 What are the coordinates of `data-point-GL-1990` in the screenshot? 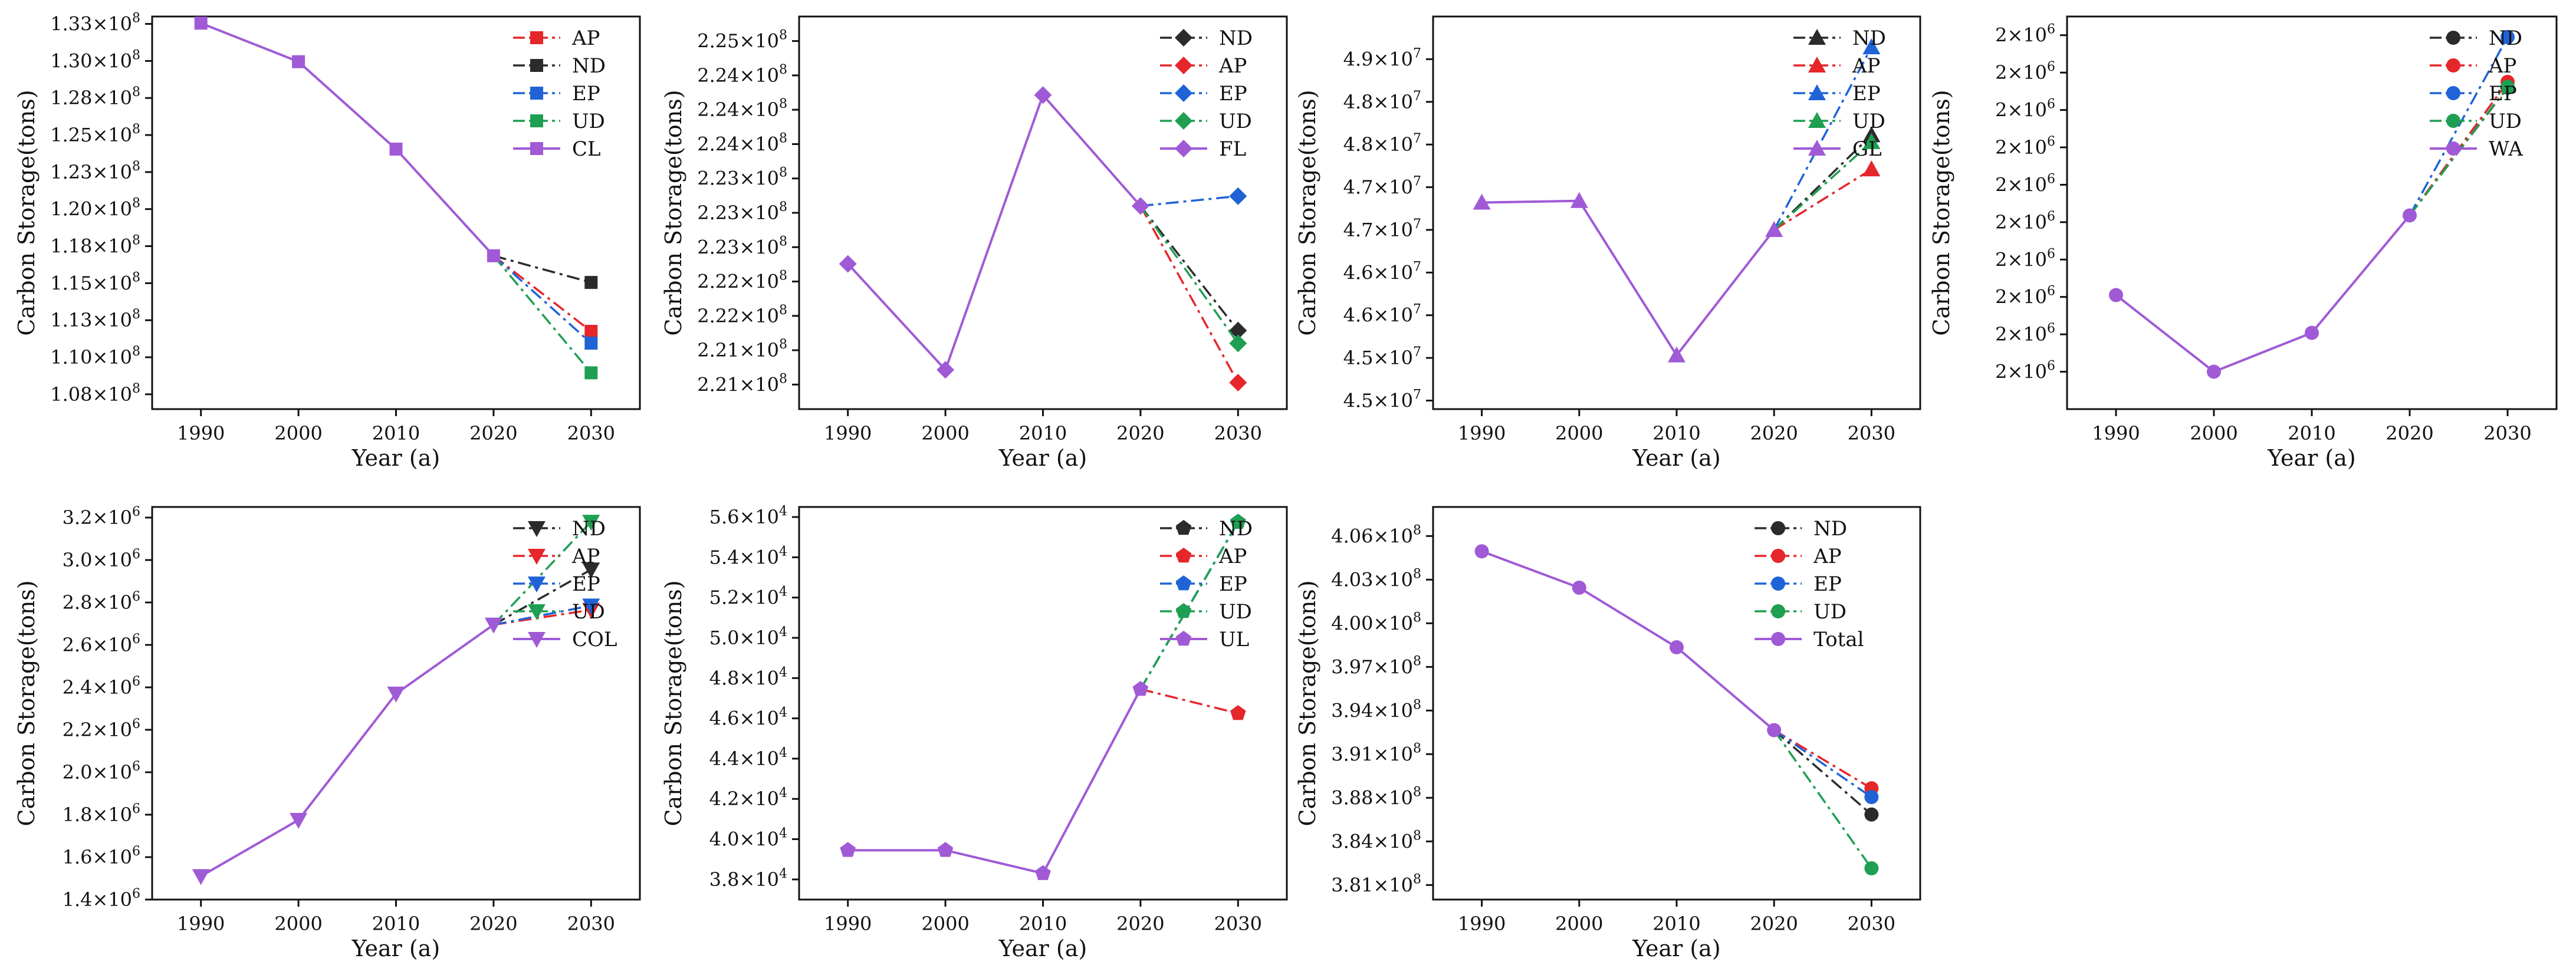 It's located at (1482, 201).